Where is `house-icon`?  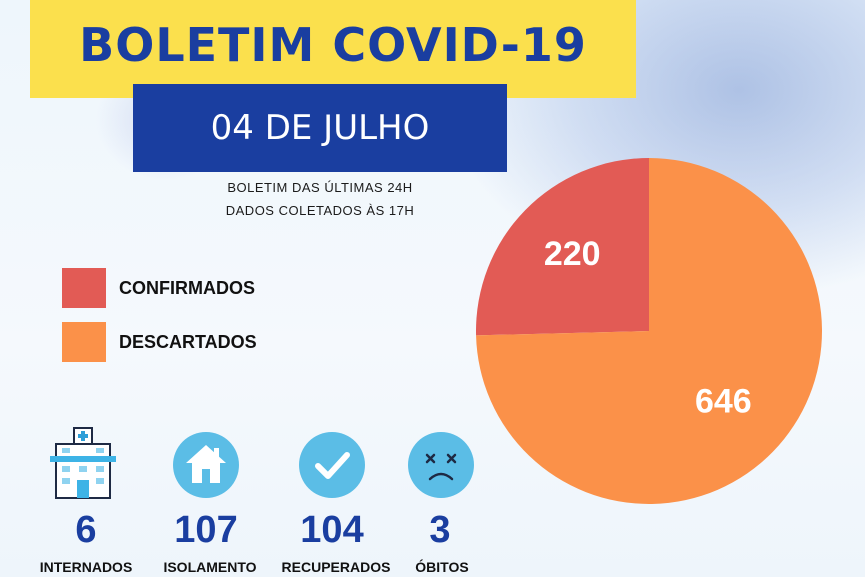 house-icon is located at coordinates (206, 465).